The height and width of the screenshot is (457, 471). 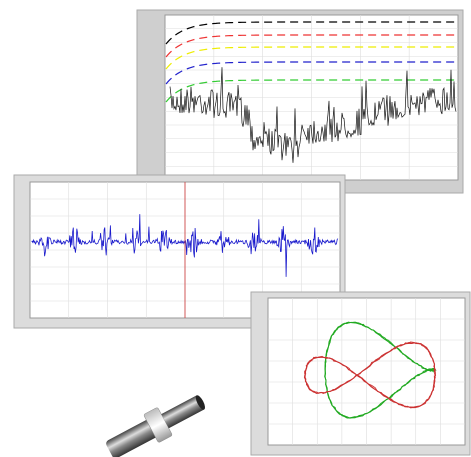 I want to click on spectrum-trace, so click(x=313, y=115).